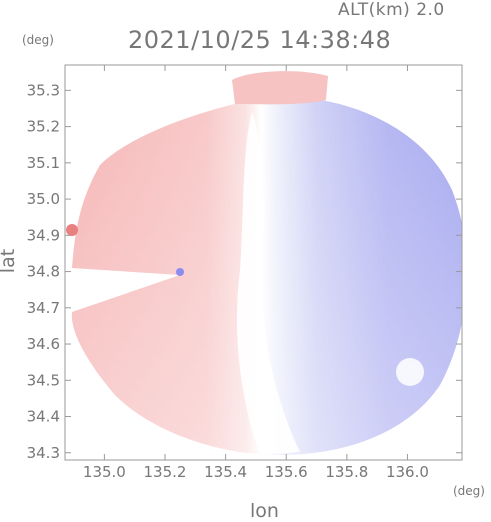 This screenshot has width=491, height=522. What do you see at coordinates (264, 511) in the screenshot?
I see `x-axis-title: lon` at bounding box center [264, 511].